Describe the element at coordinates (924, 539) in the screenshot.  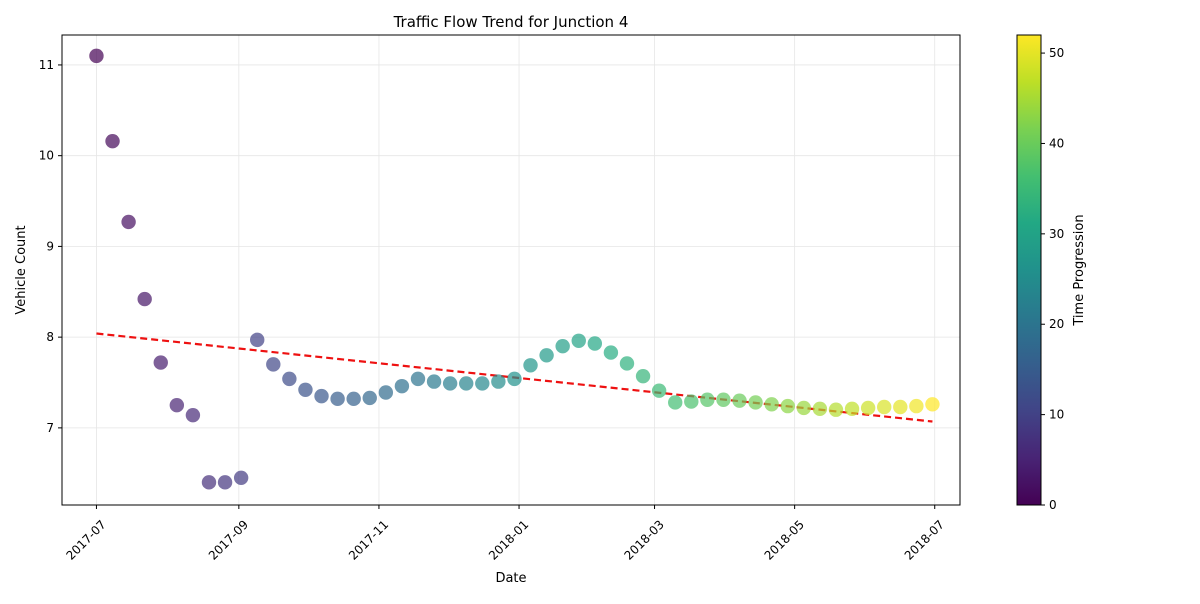
I see `x-tick-label: 2018-07` at that location.